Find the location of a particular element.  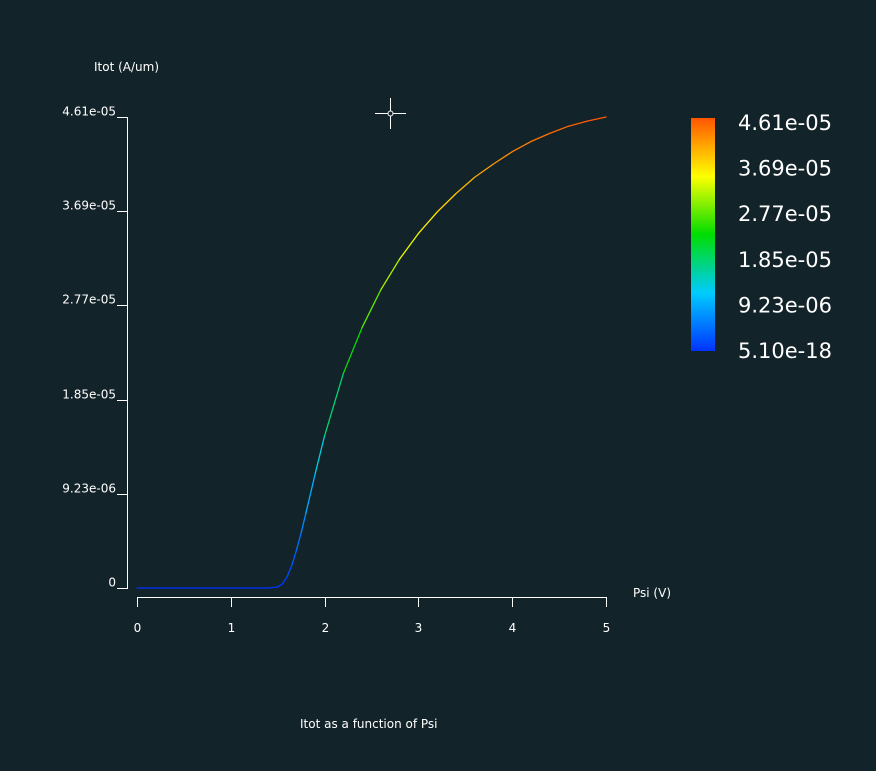

y-axis-label: Itot (A/um) is located at coordinates (126, 67).